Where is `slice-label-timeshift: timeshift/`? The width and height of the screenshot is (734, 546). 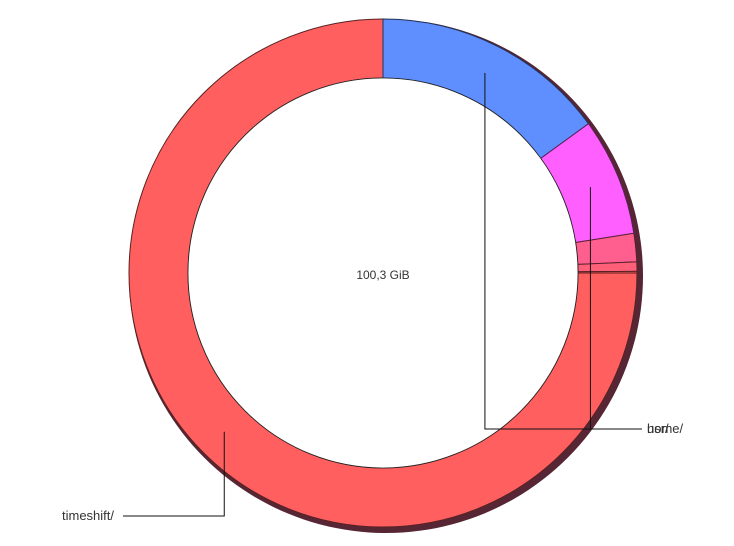
slice-label-timeshift: timeshift/ is located at coordinates (88, 515).